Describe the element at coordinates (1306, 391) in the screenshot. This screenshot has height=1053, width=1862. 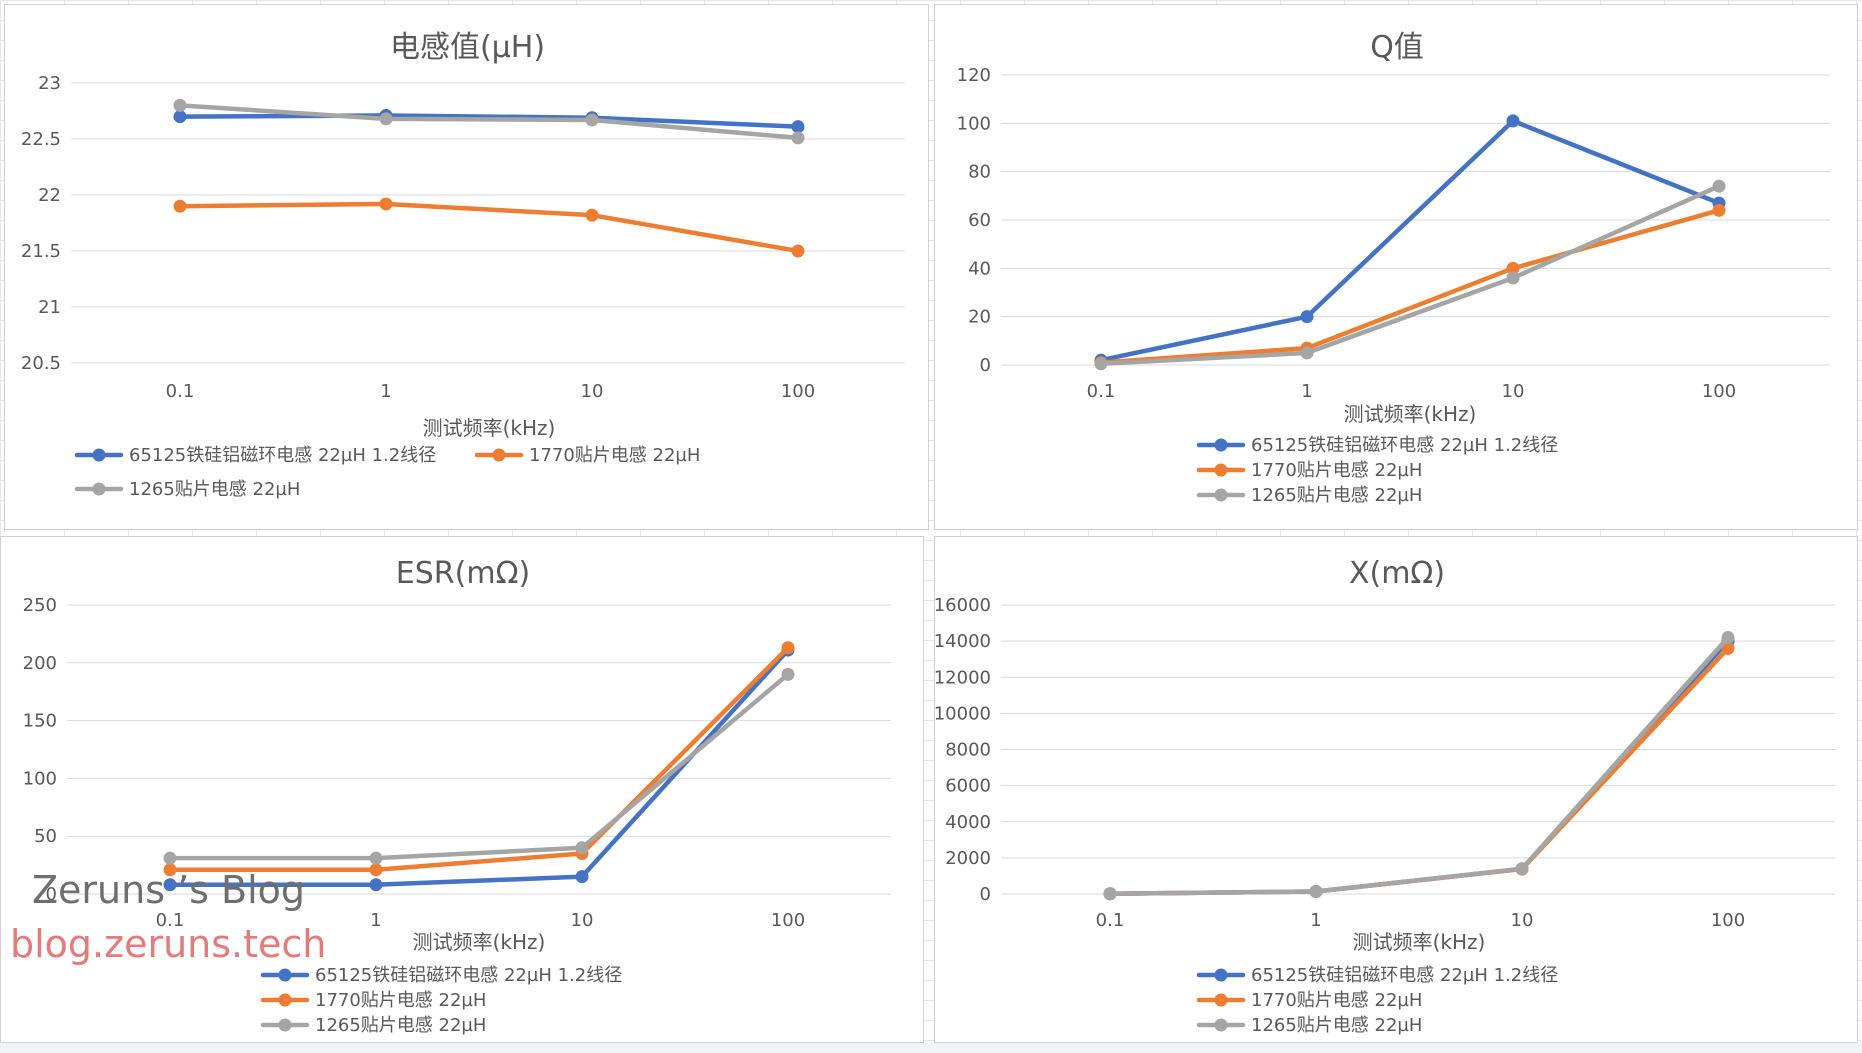
I see `q-value-x-tick-label: 1` at that location.